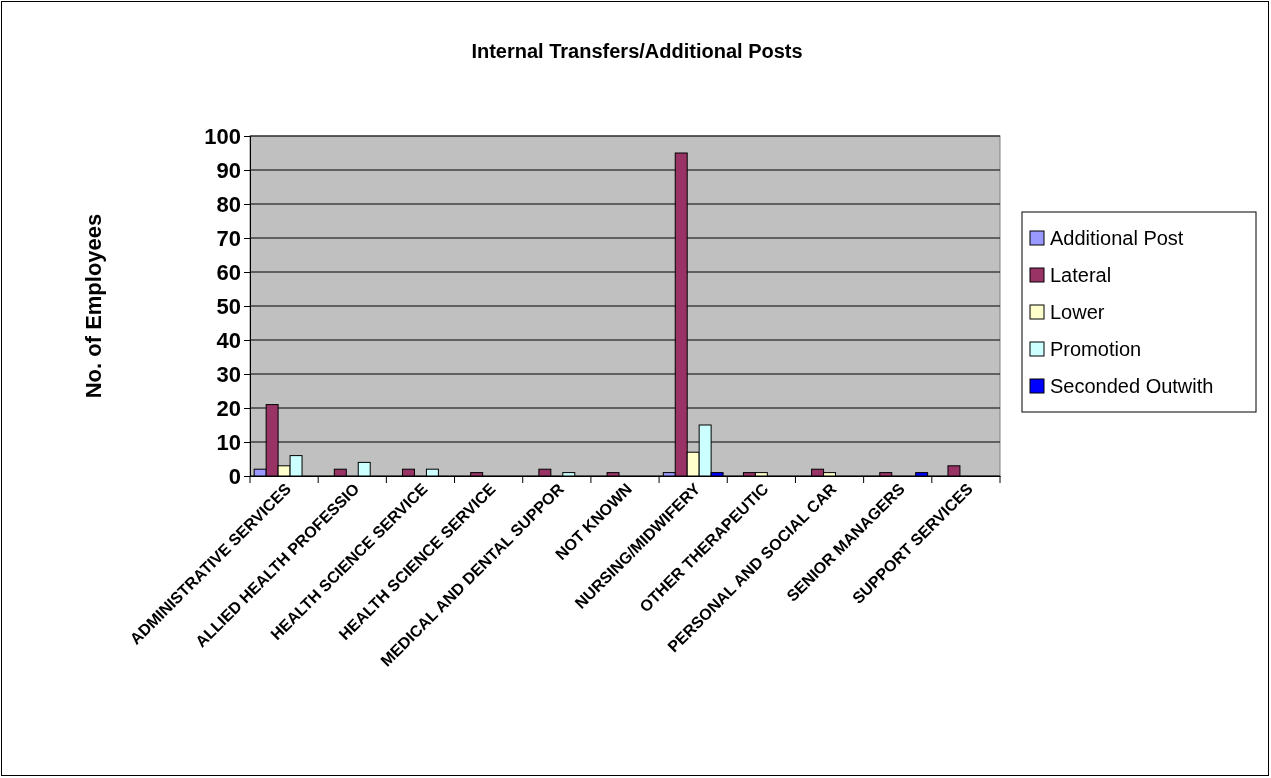  What do you see at coordinates (234, 476) in the screenshot?
I see `y-tick-label: 0` at bounding box center [234, 476].